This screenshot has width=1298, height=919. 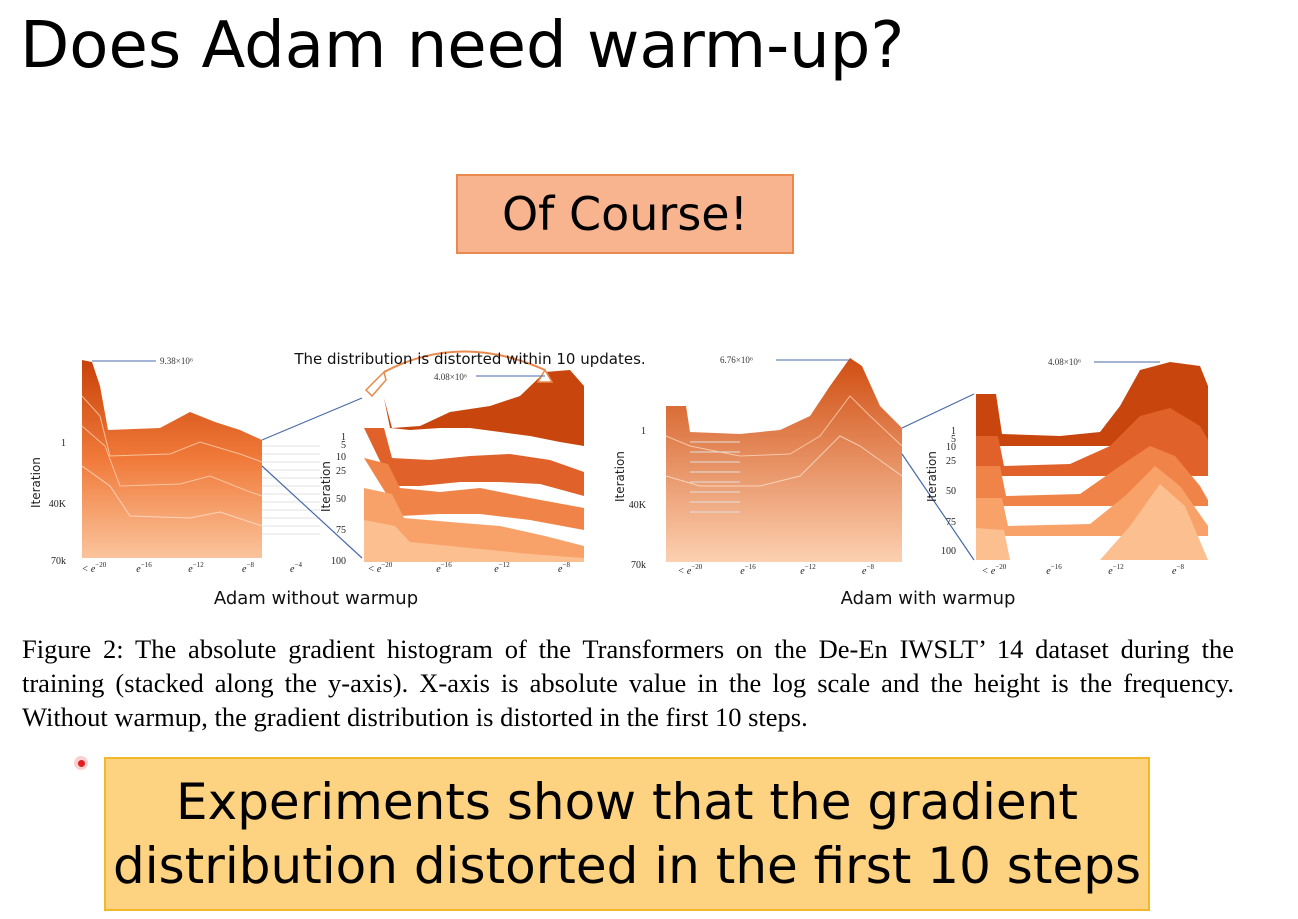 What do you see at coordinates (462, 46) in the screenshot?
I see `slide-title: Does Adam need warm-up?` at bounding box center [462, 46].